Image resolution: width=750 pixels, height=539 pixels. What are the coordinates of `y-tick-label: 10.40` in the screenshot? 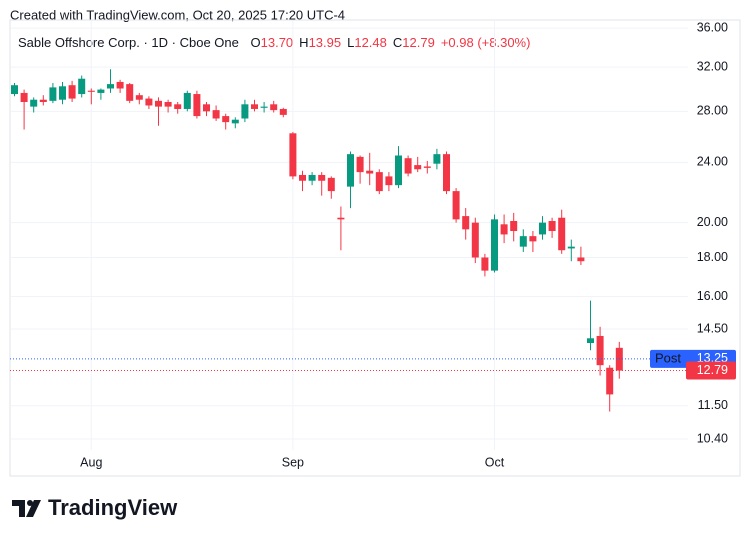 It's located at (712, 438).